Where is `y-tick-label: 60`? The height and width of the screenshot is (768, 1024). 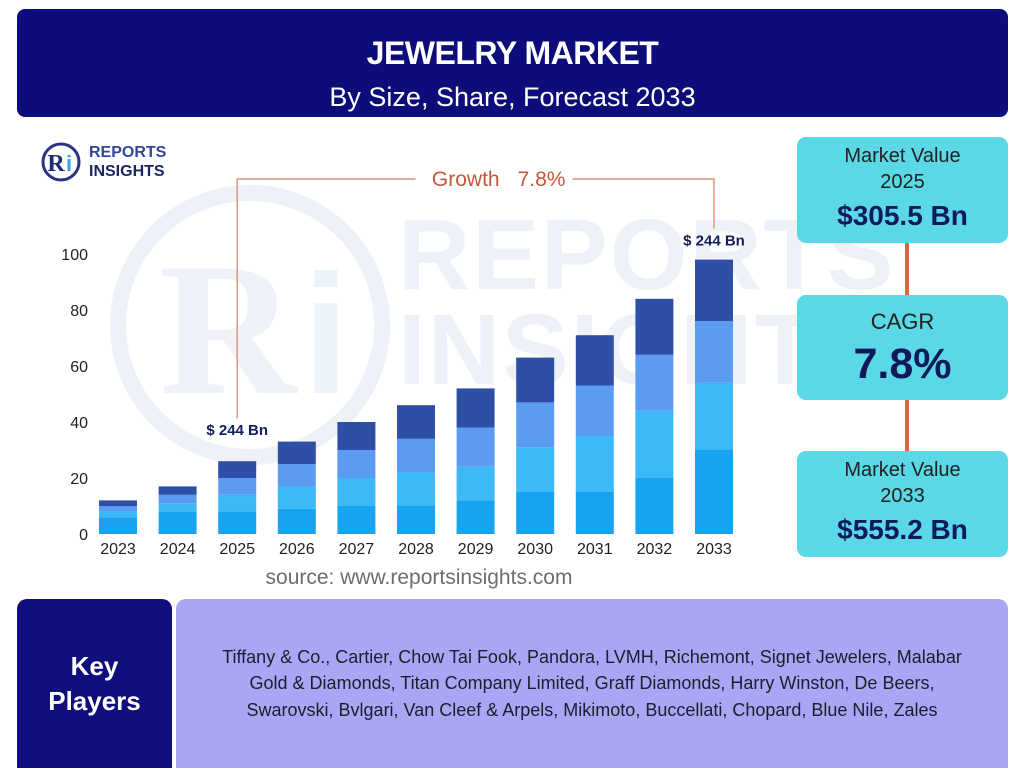 y-tick-label: 60 is located at coordinates (79, 367).